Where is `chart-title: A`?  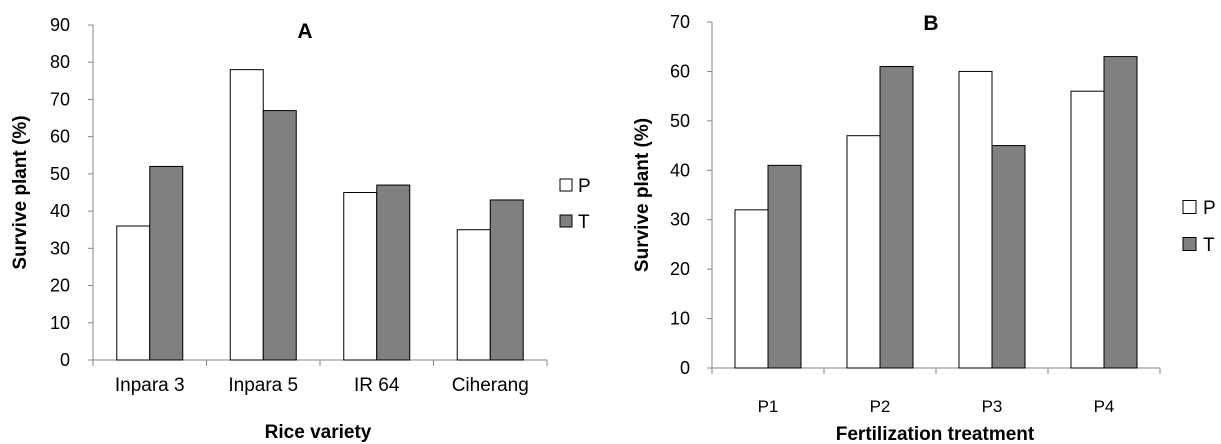 chart-title: A is located at coordinates (304, 31).